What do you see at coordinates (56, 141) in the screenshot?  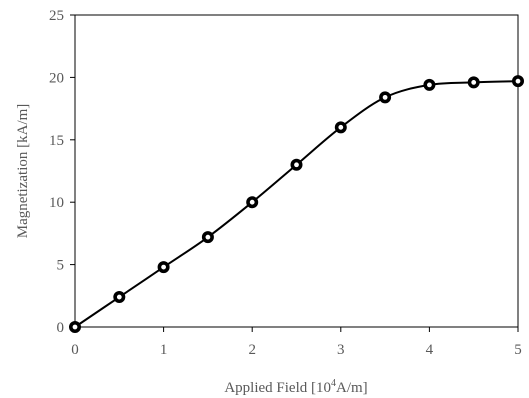 I see `y-tick-label: 15` at bounding box center [56, 141].